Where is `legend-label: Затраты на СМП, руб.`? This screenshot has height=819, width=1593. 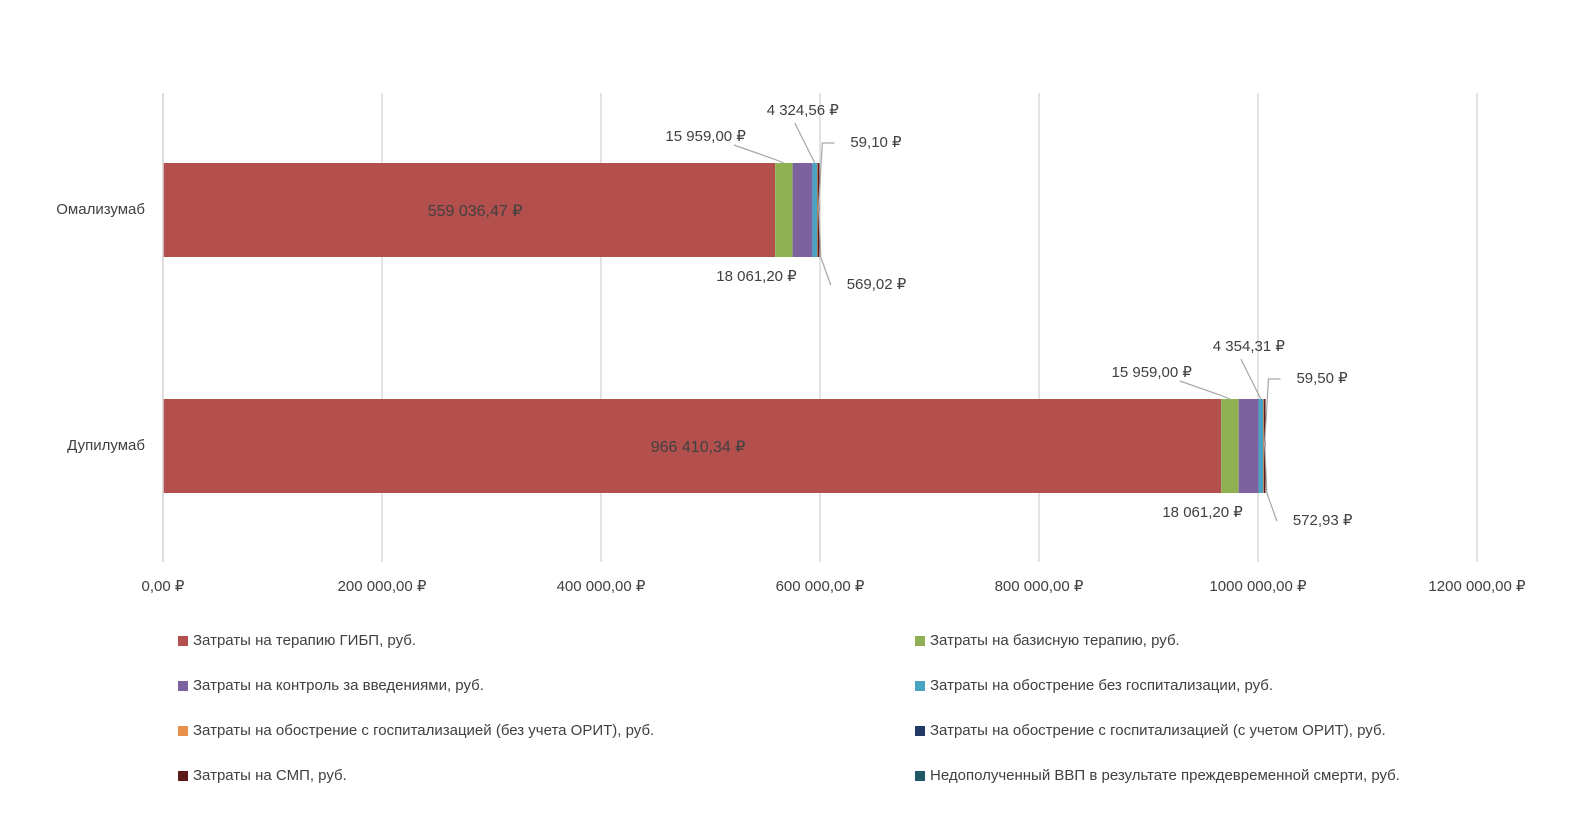
legend-label: Затраты на СМП, руб. is located at coordinates (270, 775).